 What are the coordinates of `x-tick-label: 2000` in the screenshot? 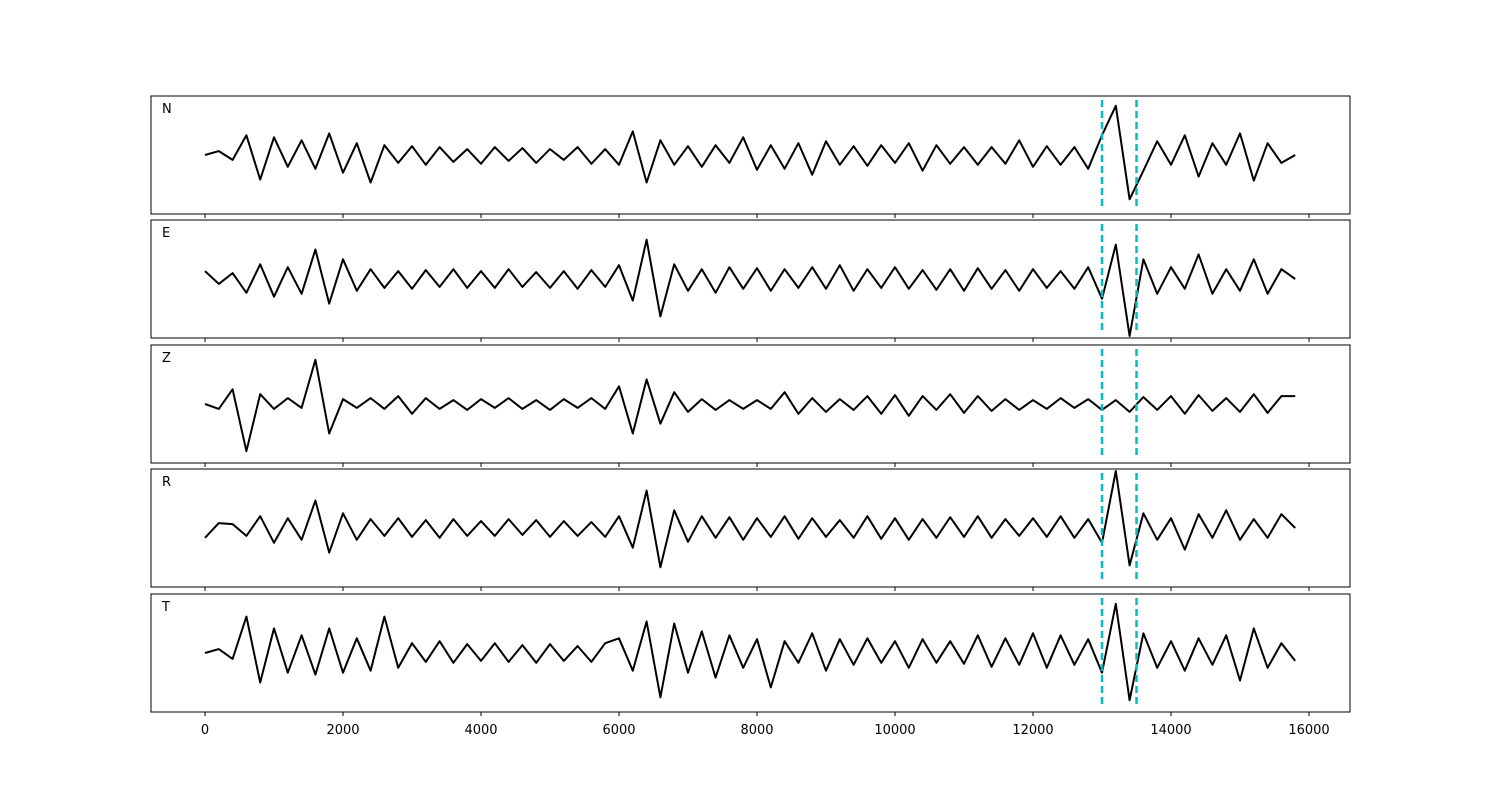 It's located at (342, 730).